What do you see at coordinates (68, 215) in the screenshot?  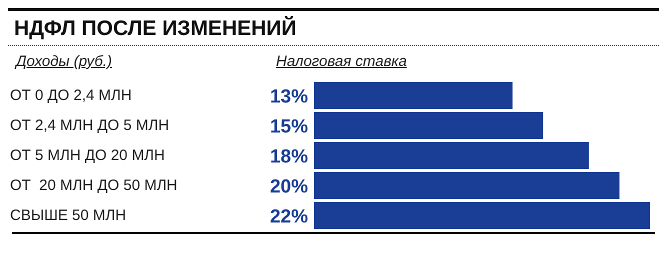 I see `y-tick-label: СВЫШЕ 50 МЛН` at bounding box center [68, 215].